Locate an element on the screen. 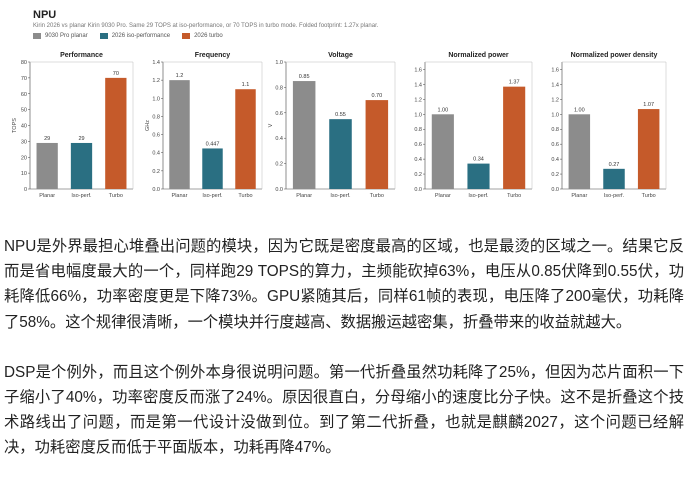 Image resolution: width=686 pixels, height=501 pixels. chart-3-value-label-1: 0.85 is located at coordinates (304, 77).